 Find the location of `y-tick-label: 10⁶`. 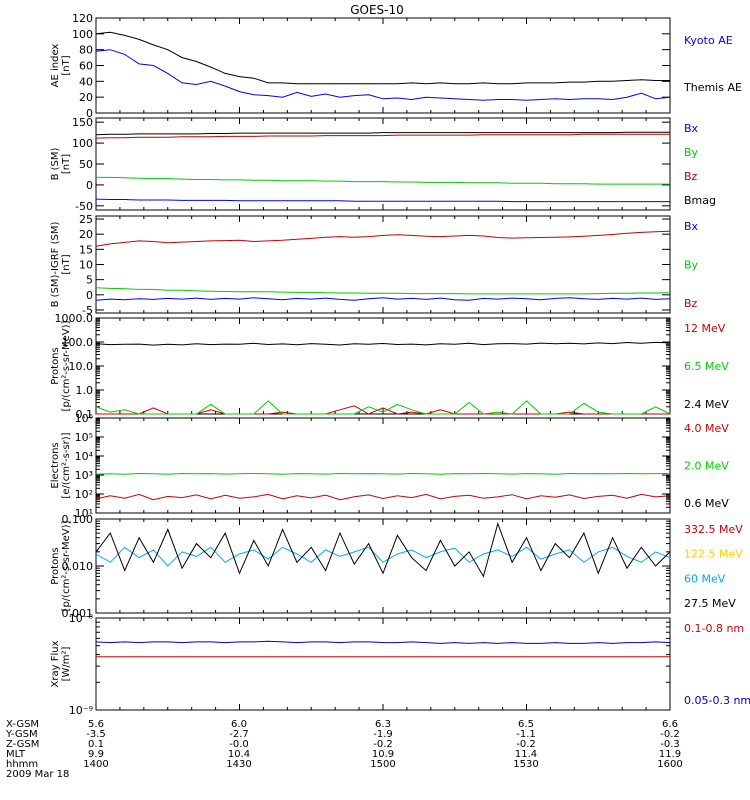

y-tick-label: 10⁶ is located at coordinates (84, 418).